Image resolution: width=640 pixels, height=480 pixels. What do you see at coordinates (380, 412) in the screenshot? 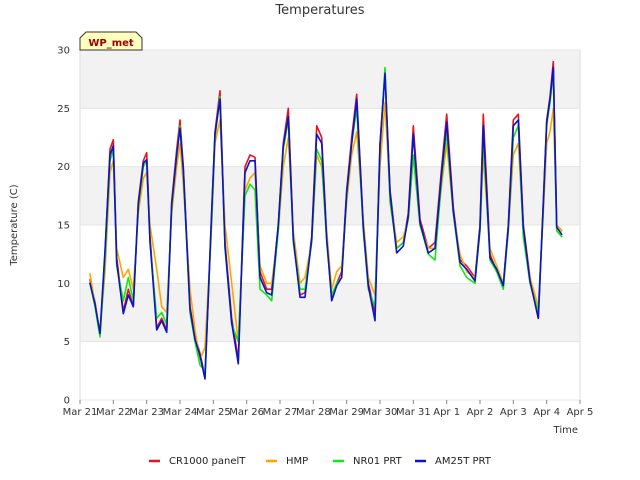
I see `x-tick-label: Mar 30` at bounding box center [380, 412].